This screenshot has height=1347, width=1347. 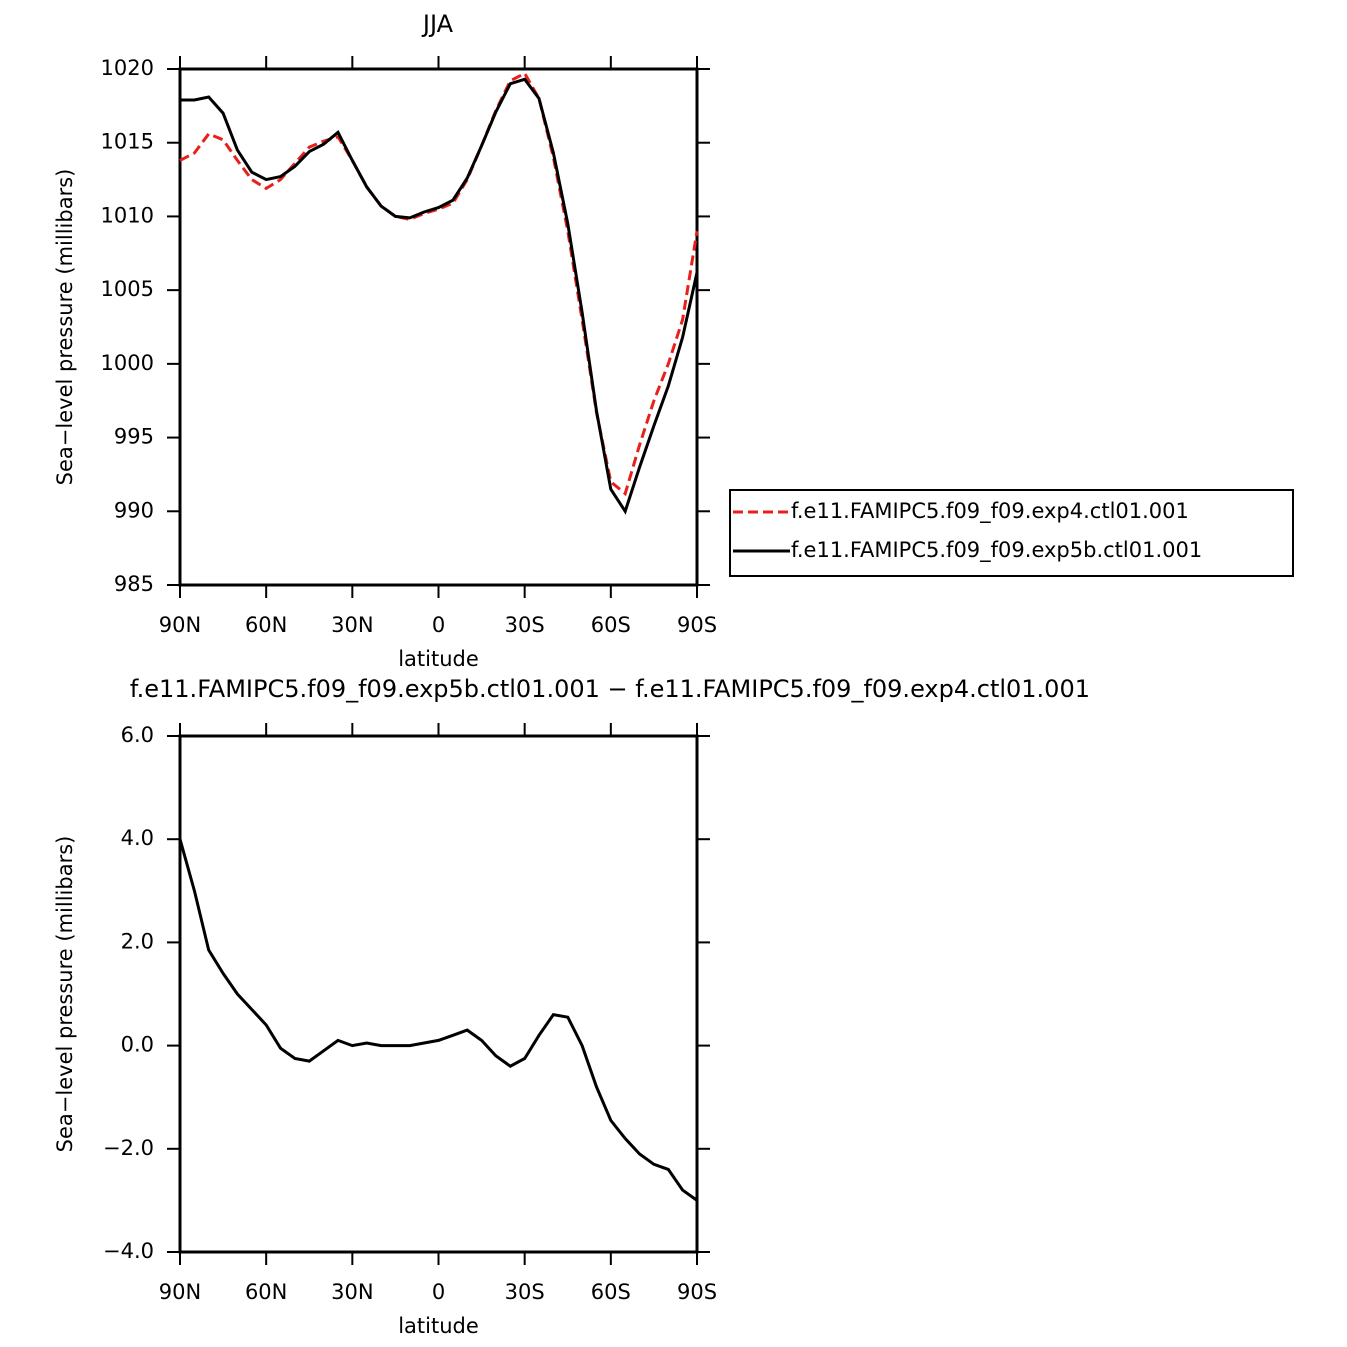 I want to click on y-tick-label: 0.0, so click(x=137, y=1045).